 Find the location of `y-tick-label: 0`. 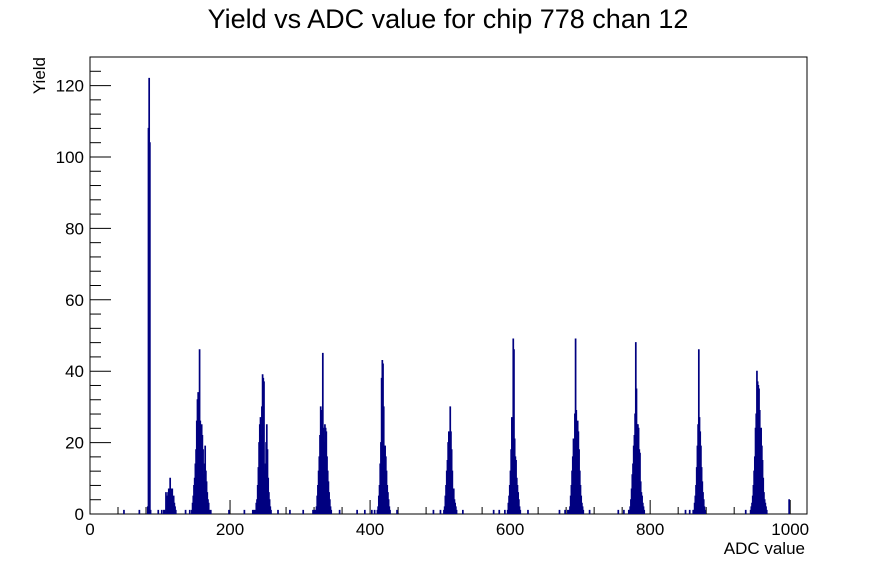

y-tick-label: 0 is located at coordinates (79, 514).